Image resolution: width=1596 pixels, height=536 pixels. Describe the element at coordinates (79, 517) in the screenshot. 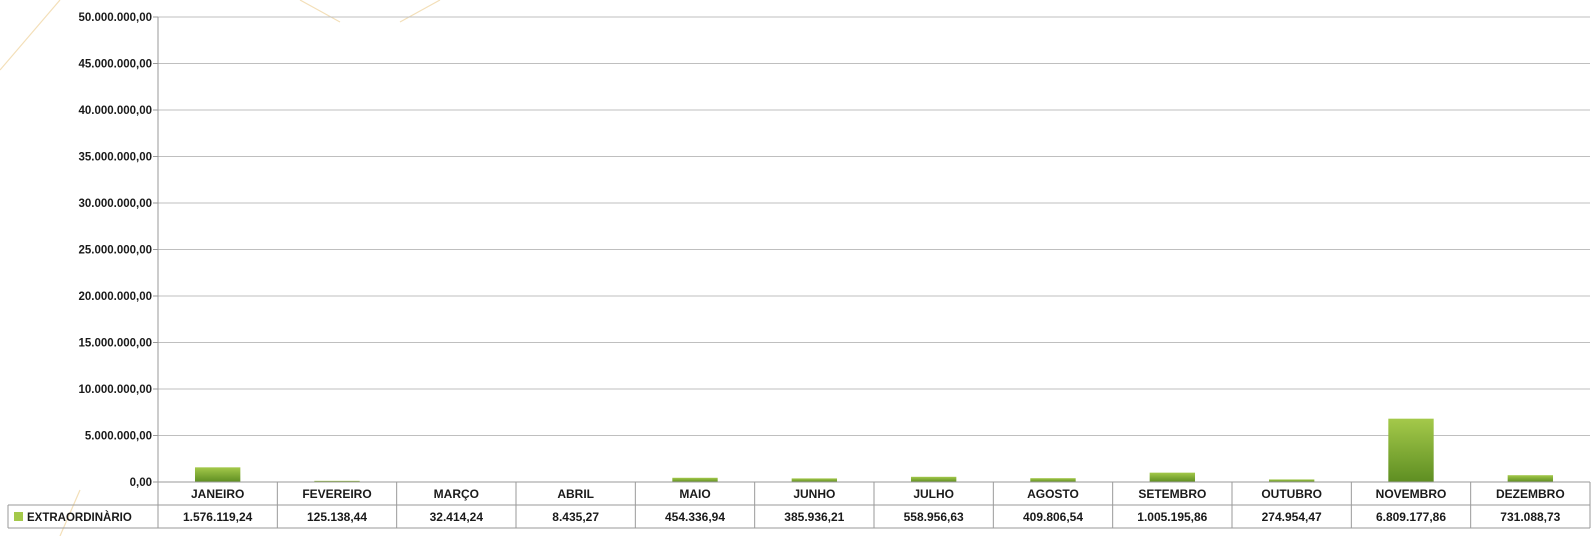

I see `legend-label: EXTRAORDINÀRIO` at that location.